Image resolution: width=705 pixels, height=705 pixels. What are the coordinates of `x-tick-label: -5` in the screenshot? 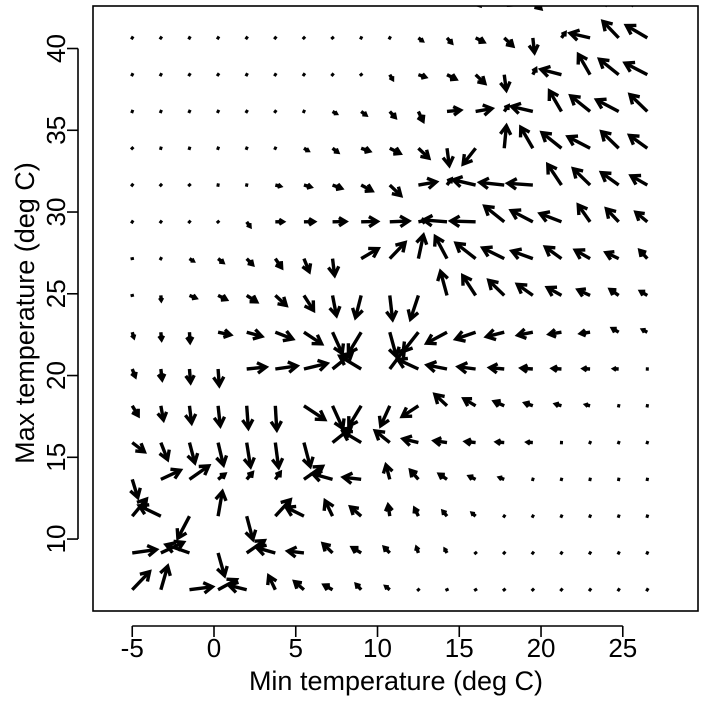 It's located at (132, 648).